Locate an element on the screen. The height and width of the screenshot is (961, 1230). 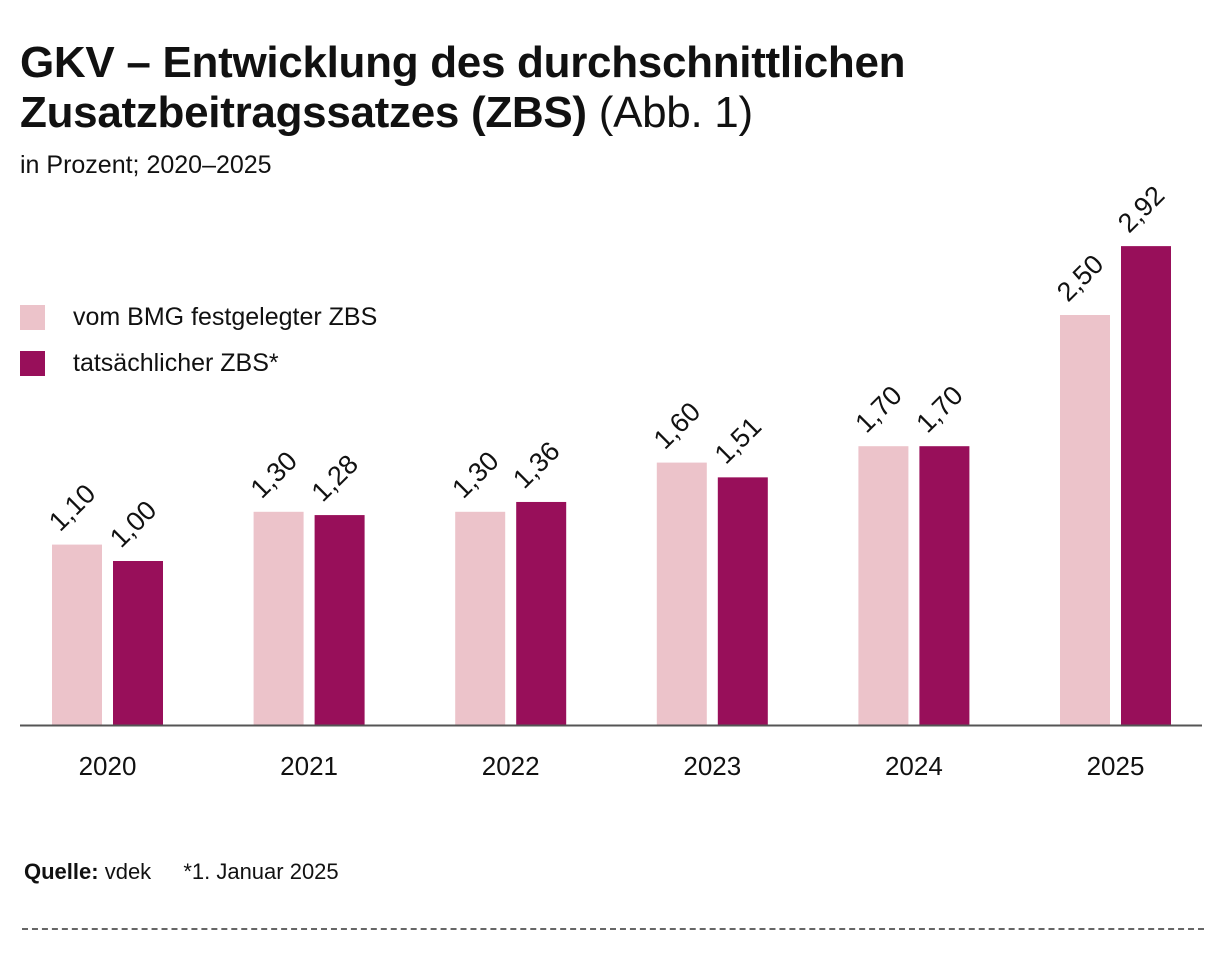
data-label-2021-festgelegt: 1,30 is located at coordinates (274, 475).